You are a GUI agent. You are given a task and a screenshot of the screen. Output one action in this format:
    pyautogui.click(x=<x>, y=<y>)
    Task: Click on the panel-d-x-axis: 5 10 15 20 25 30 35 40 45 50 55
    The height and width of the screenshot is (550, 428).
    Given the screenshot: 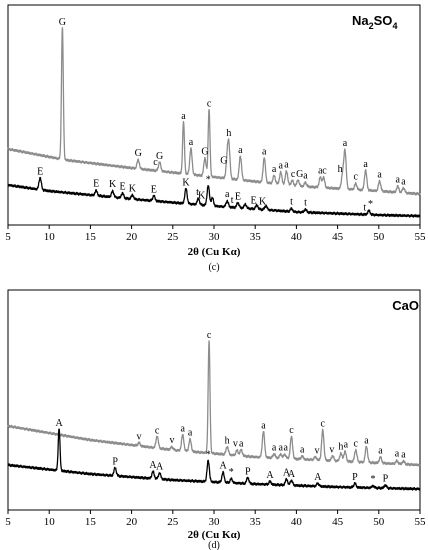 What is the action you would take?
    pyautogui.click(x=215, y=519)
    